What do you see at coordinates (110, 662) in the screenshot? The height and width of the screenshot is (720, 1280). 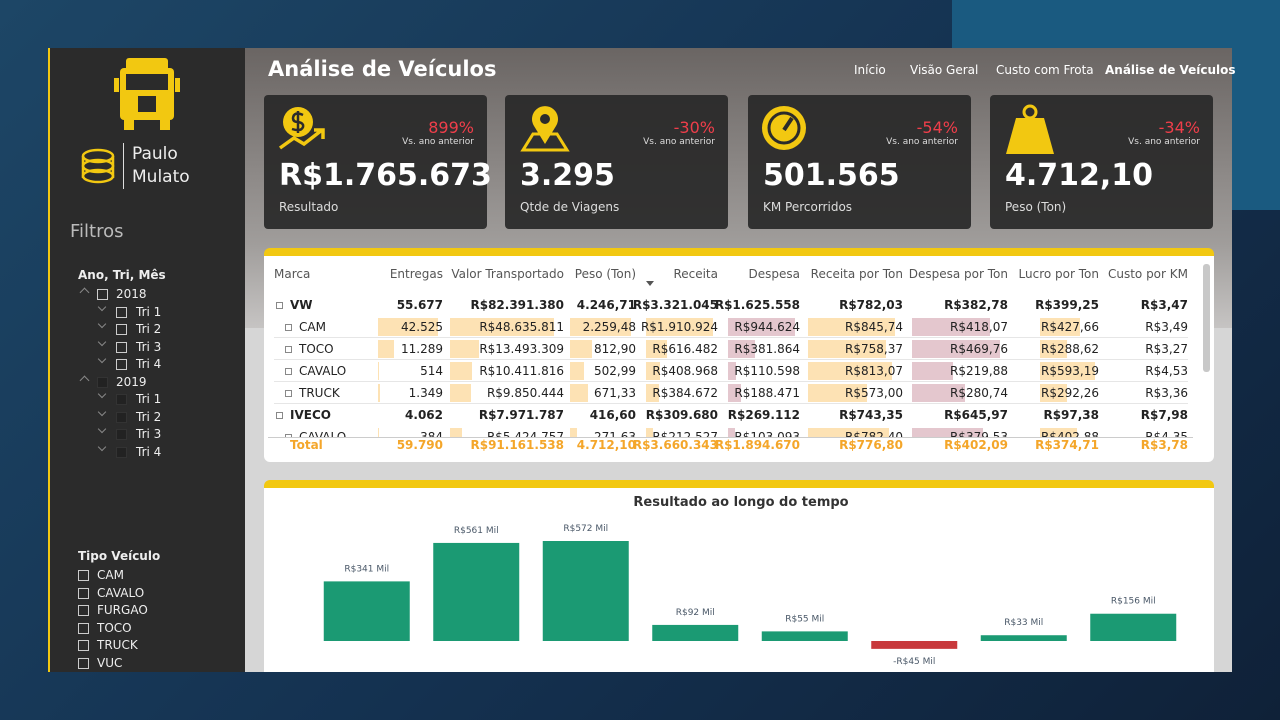 I see `vehicle-option: VUC` at bounding box center [110, 662].